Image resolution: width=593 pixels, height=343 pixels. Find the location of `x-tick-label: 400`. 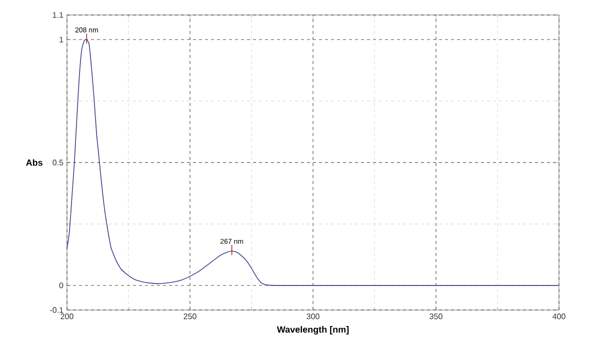

x-tick-label: 400 is located at coordinates (559, 317).